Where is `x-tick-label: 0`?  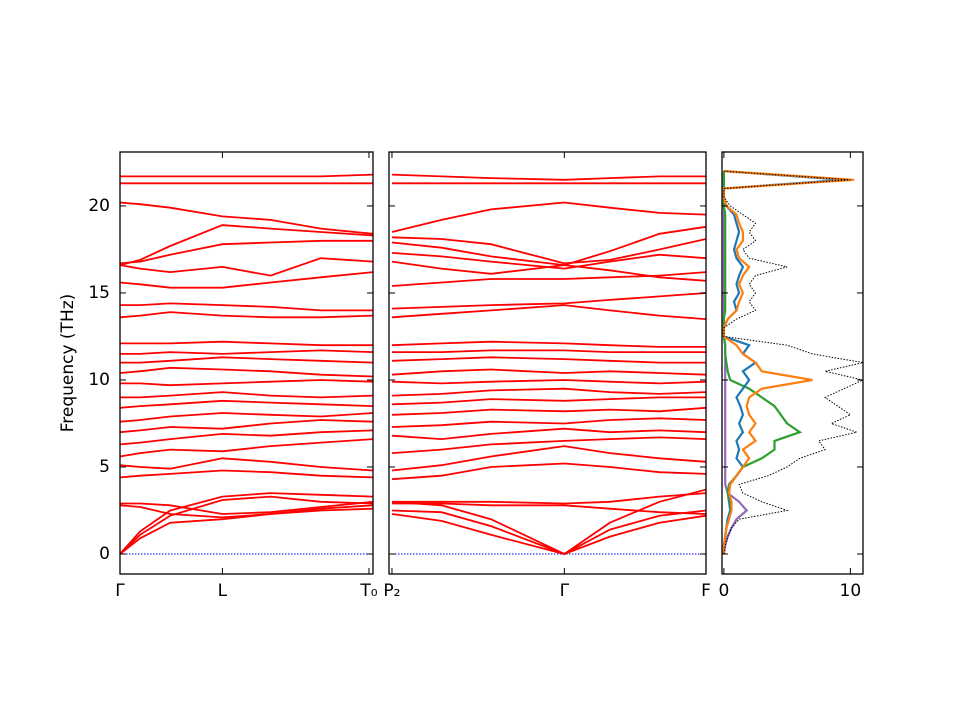
x-tick-label: 0 is located at coordinates (723, 591).